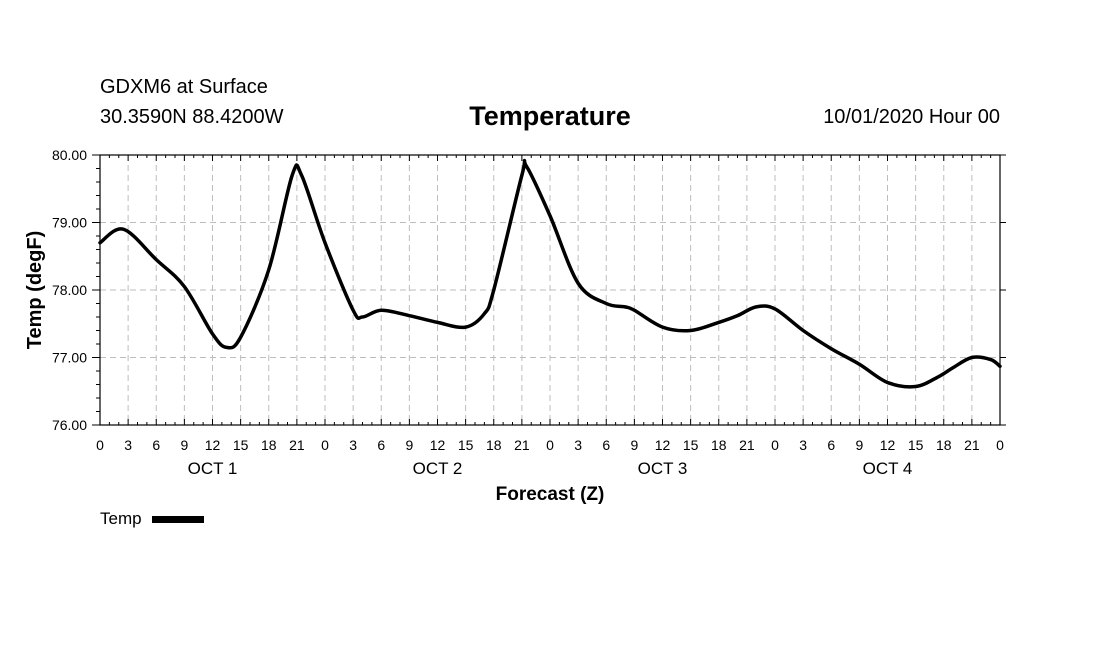 The width and height of the screenshot is (1100, 650). What do you see at coordinates (121, 518) in the screenshot?
I see `legend-label: Temp` at bounding box center [121, 518].